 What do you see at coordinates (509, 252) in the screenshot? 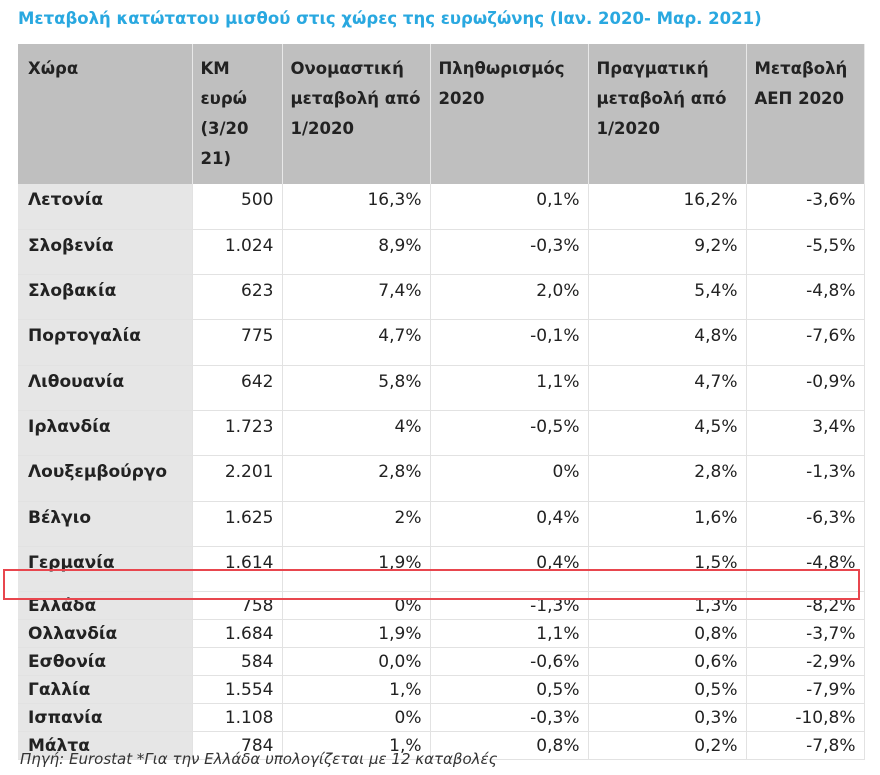
I see `inflation-cell: -0,3%` at bounding box center [509, 252].